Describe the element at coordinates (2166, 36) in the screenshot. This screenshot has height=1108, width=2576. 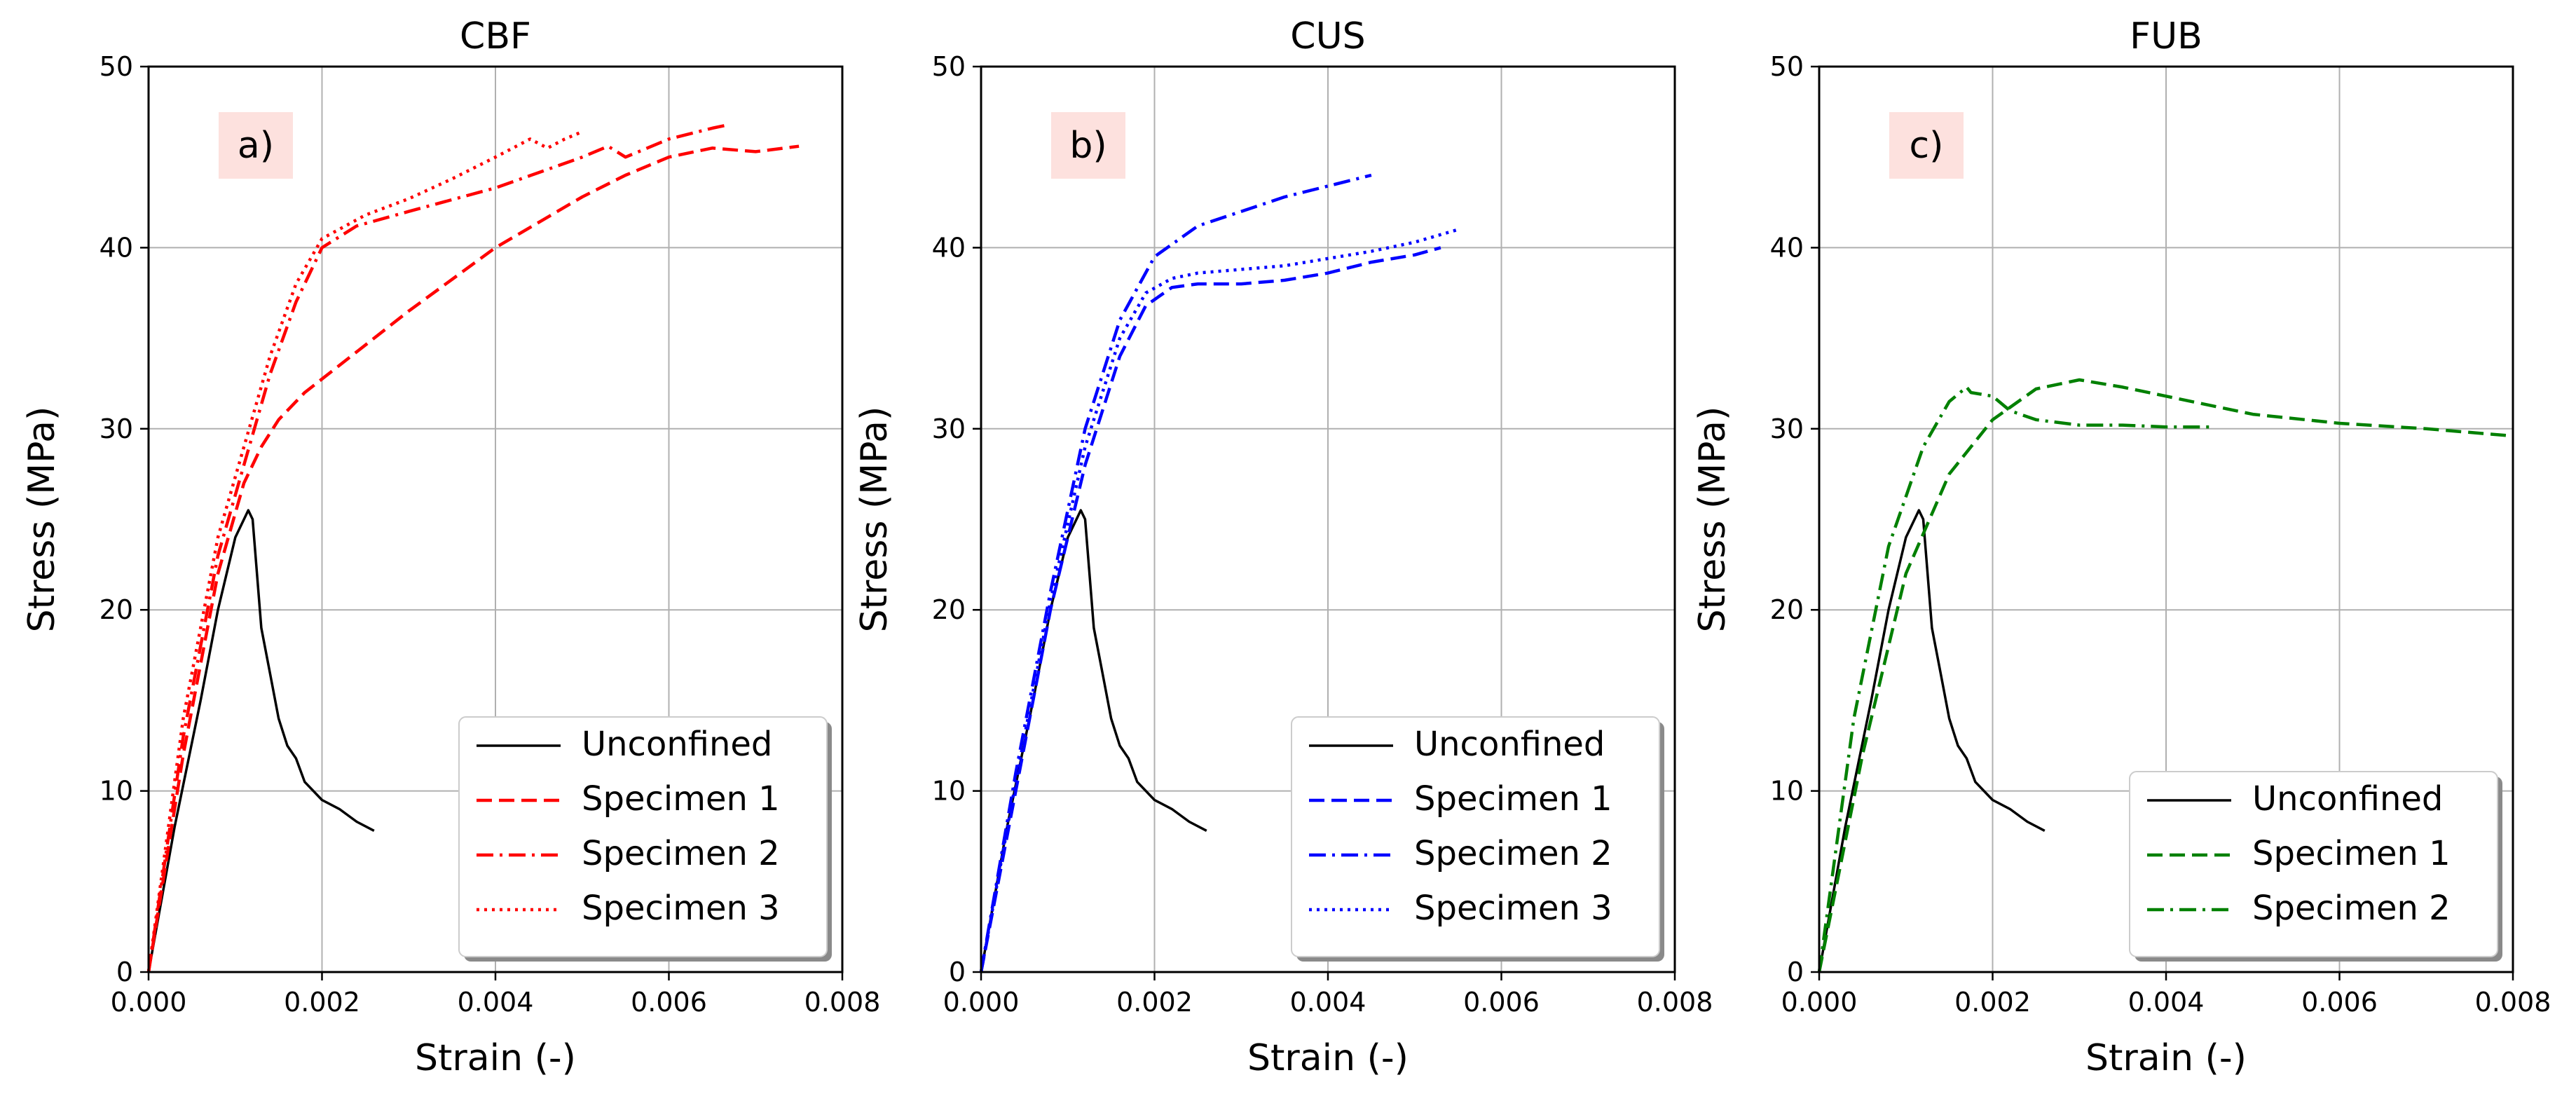
I see `chart-title: FUB` at that location.